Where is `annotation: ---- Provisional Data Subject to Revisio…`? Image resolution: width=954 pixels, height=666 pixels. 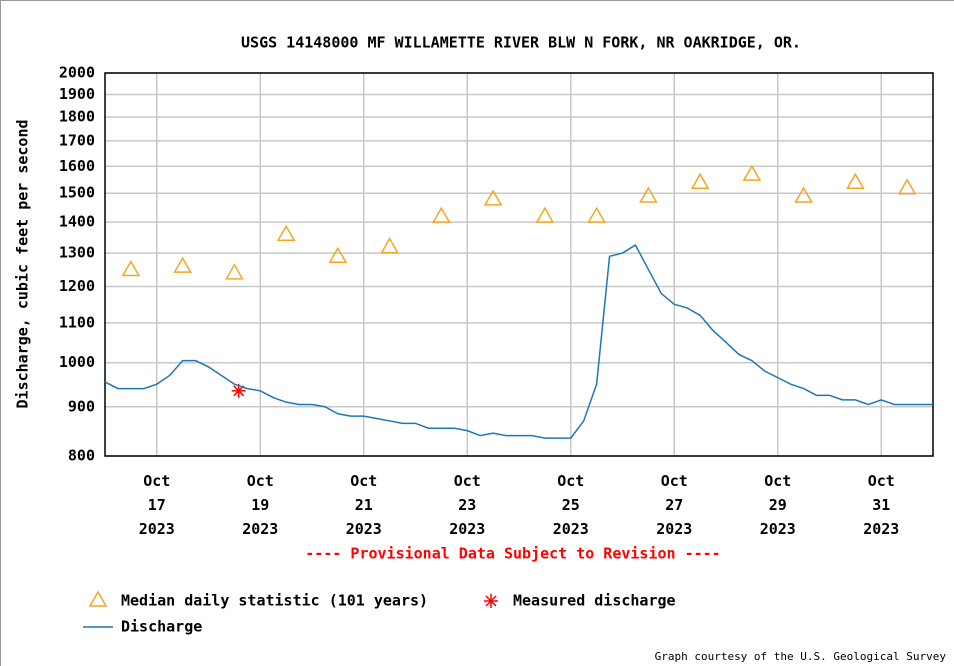
annotation: ---- Provisional Data Subject to Revisio… is located at coordinates (512, 554).